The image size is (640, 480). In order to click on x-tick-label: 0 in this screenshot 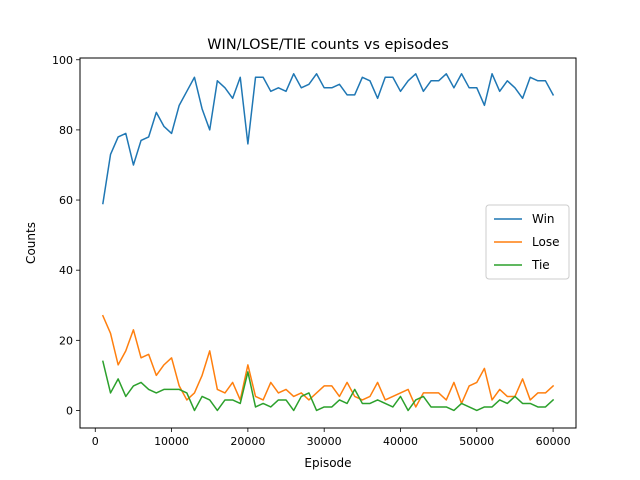, I will do `click(95, 441)`.